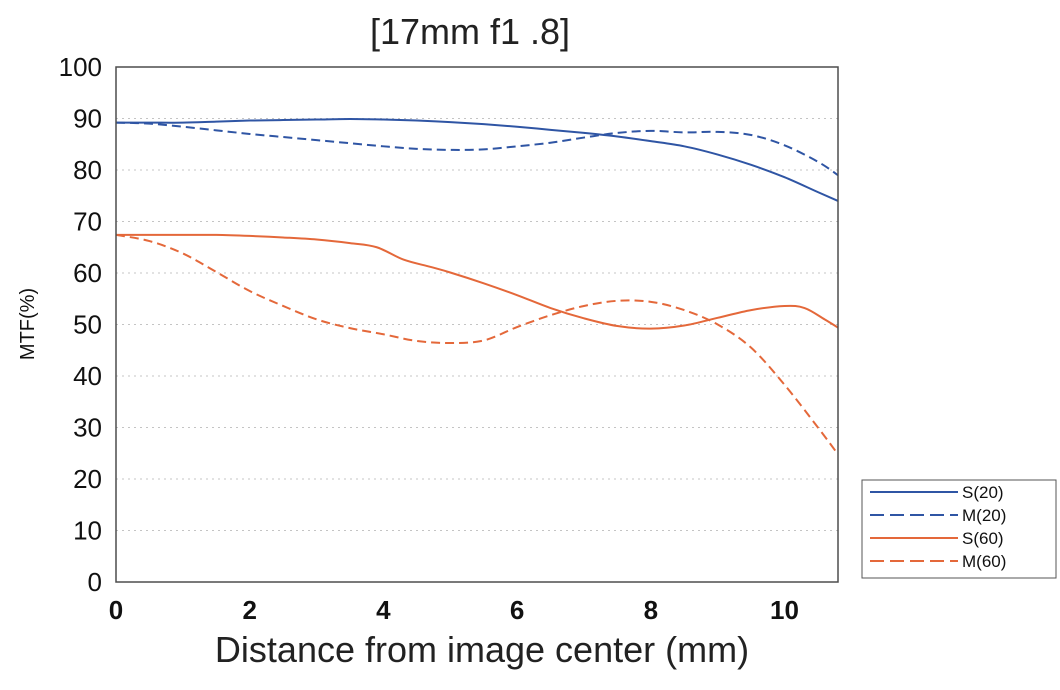  I want to click on x-tick-label: 8, so click(651, 610).